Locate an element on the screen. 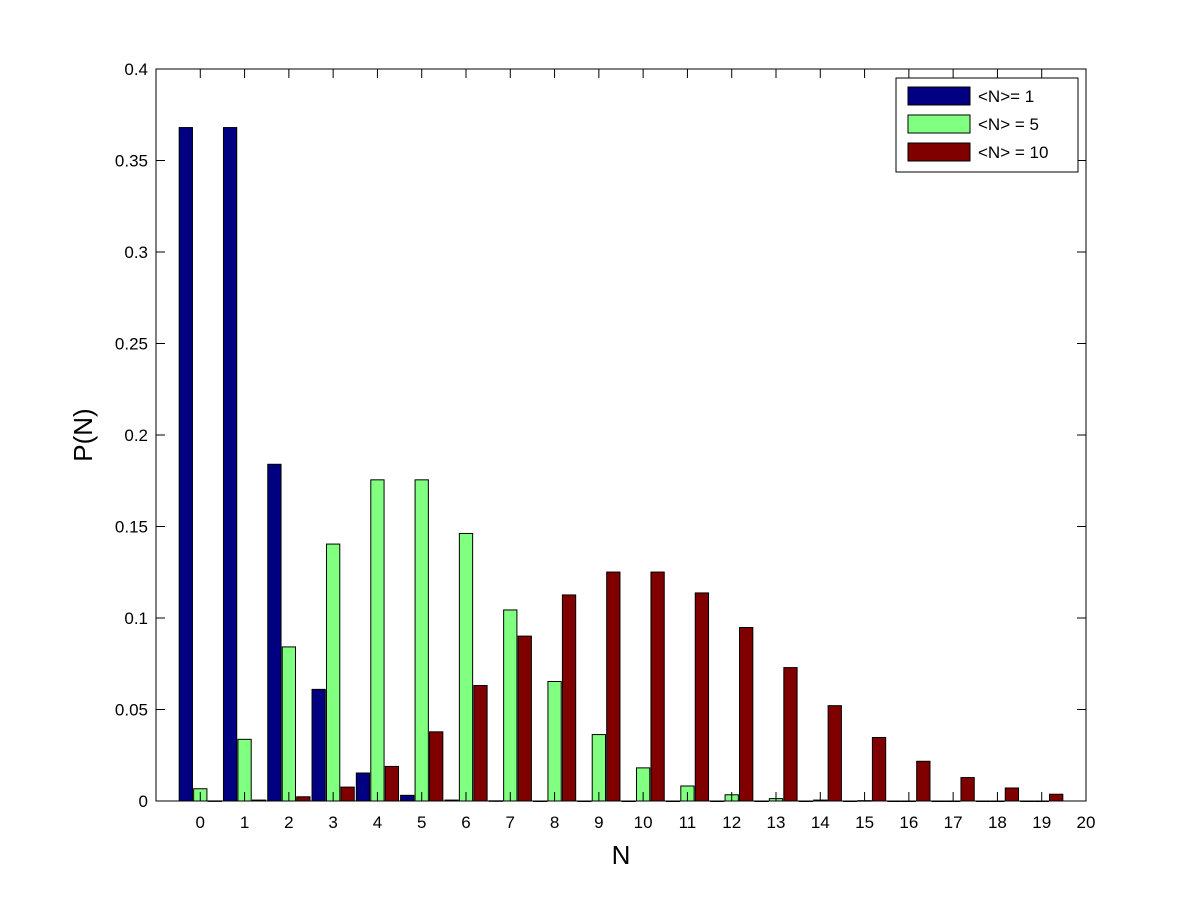  legend: <N>= 1 <N> = 5 <N> = 10 is located at coordinates (987, 125).